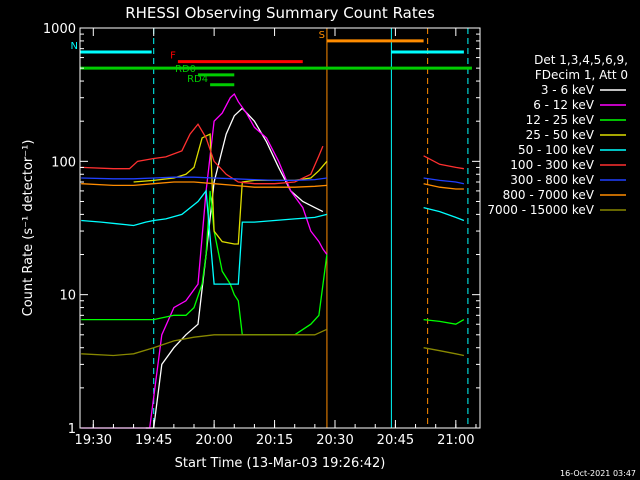 This screenshot has height=480, width=640. I want to click on flag-label-4: F, so click(173, 56).